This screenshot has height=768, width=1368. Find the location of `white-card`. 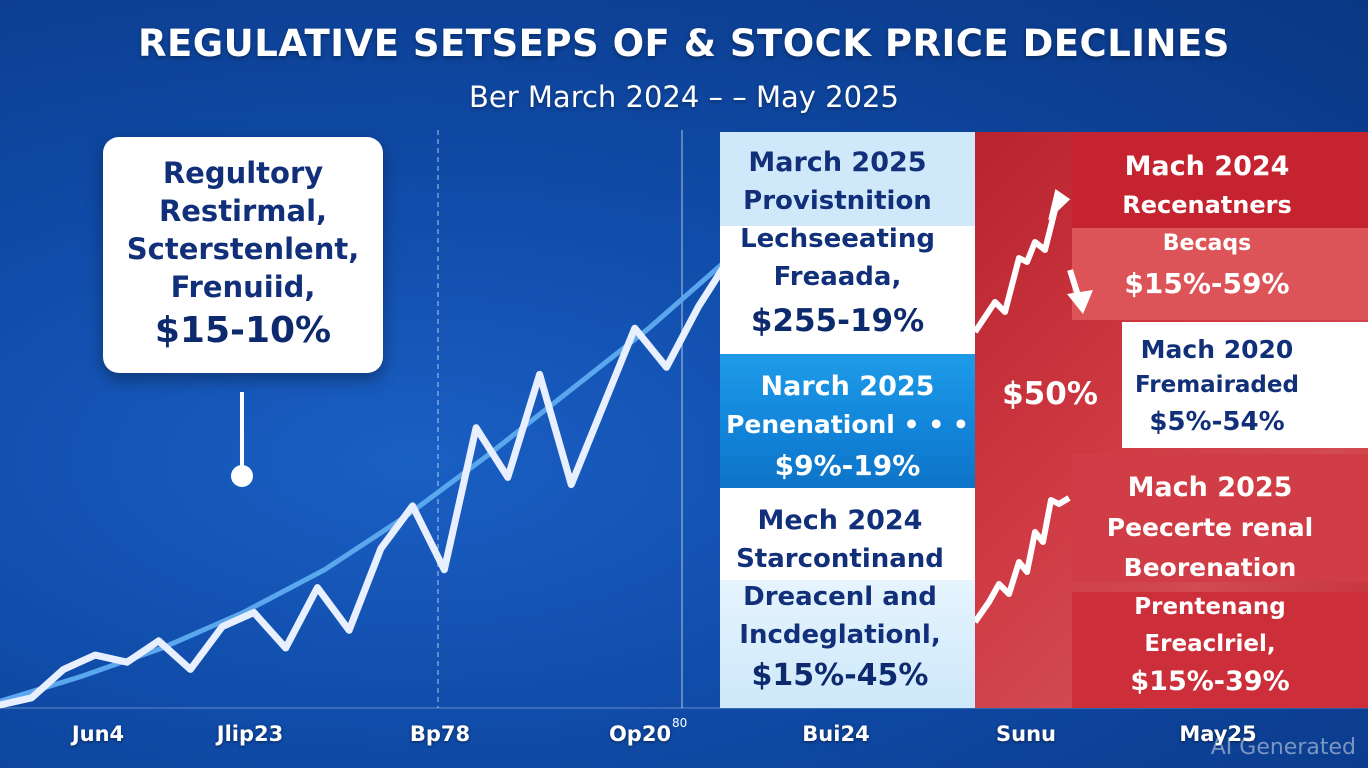

white-card is located at coordinates (1245, 385).